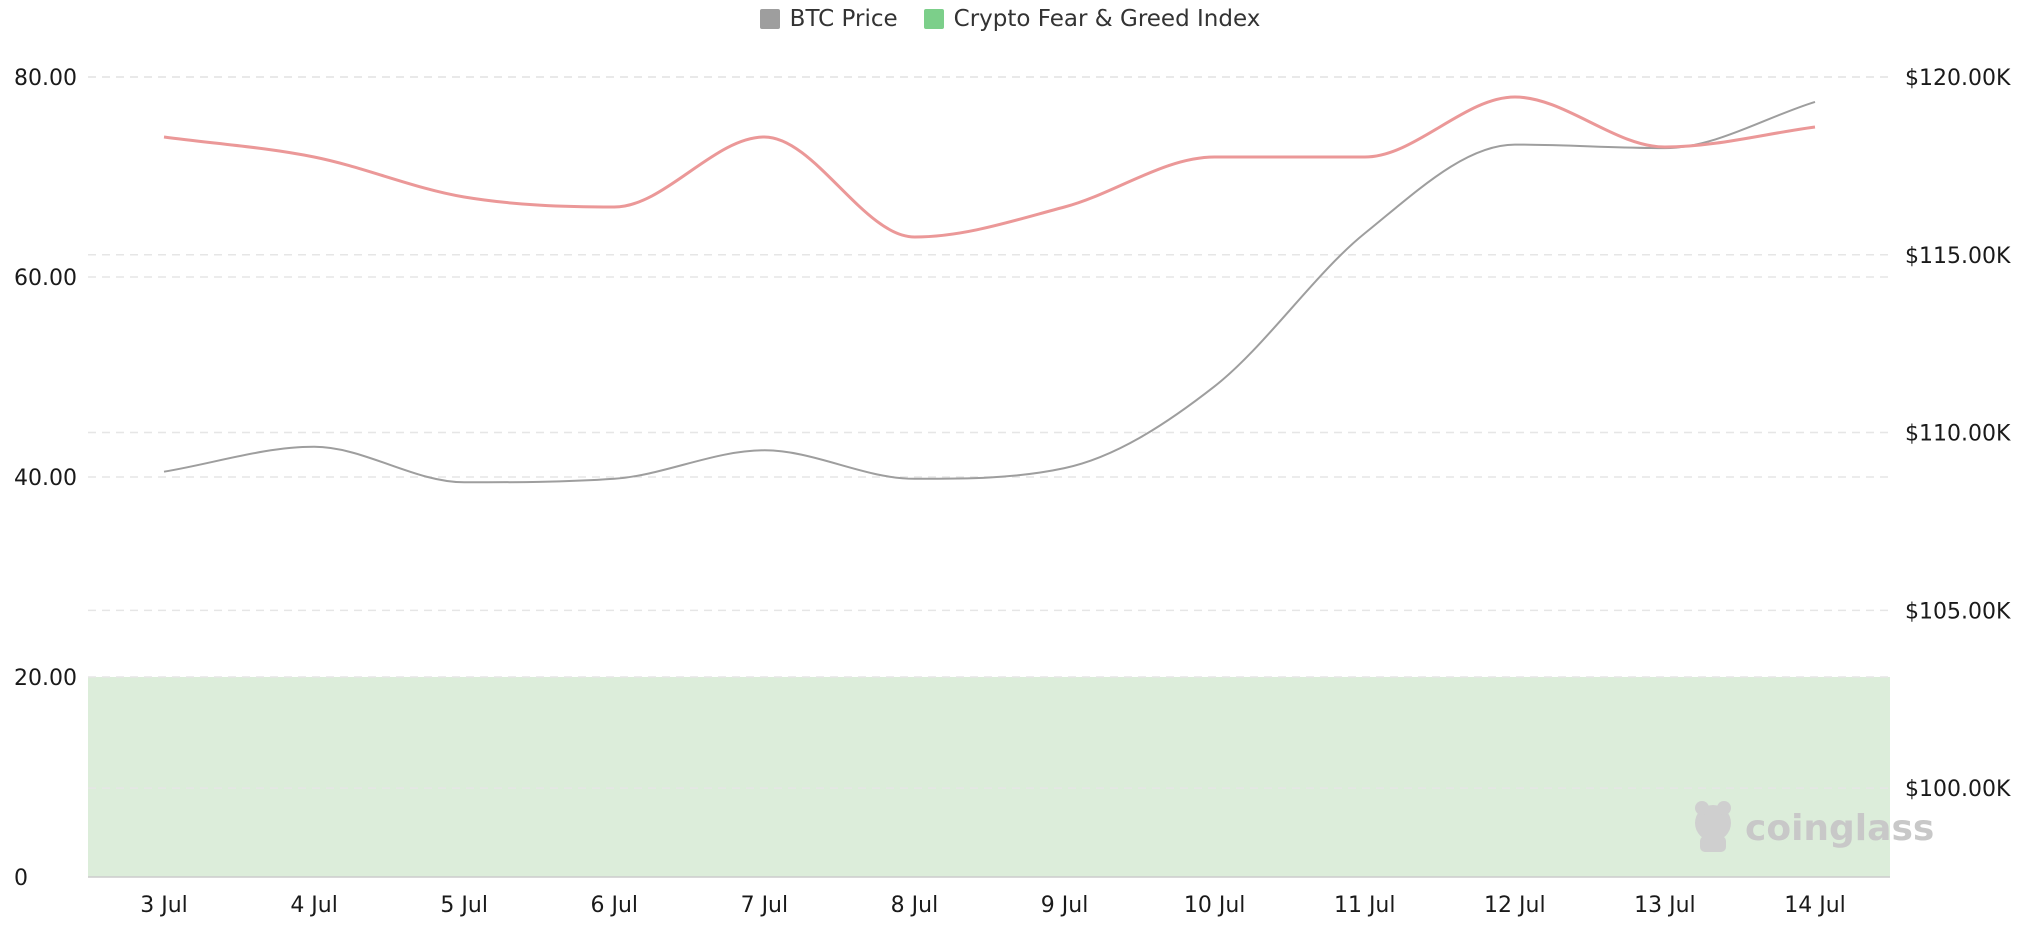 The height and width of the screenshot is (926, 2020). What do you see at coordinates (314, 905) in the screenshot?
I see `x-tick-label: 4 Jul` at bounding box center [314, 905].